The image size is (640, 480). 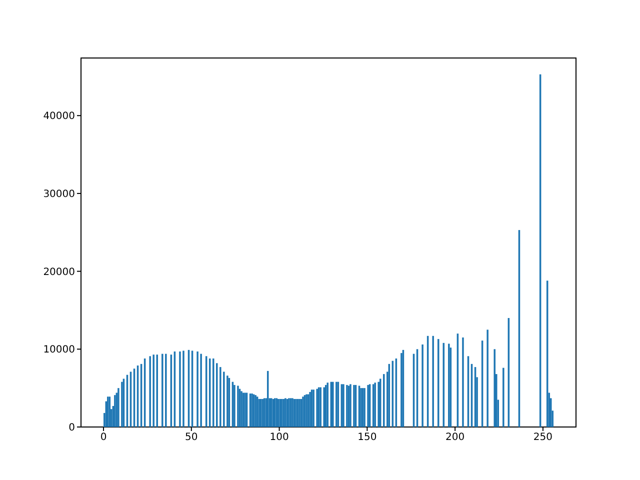 I want to click on y-tick-label: 10000, so click(x=59, y=350).